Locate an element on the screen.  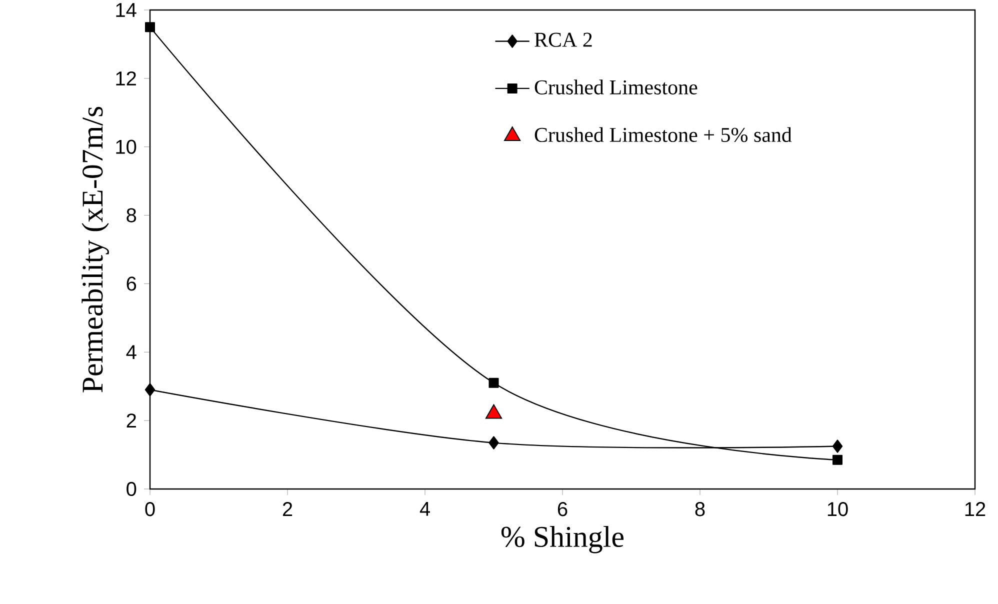
y-tick-label: 6 is located at coordinates (131, 283).